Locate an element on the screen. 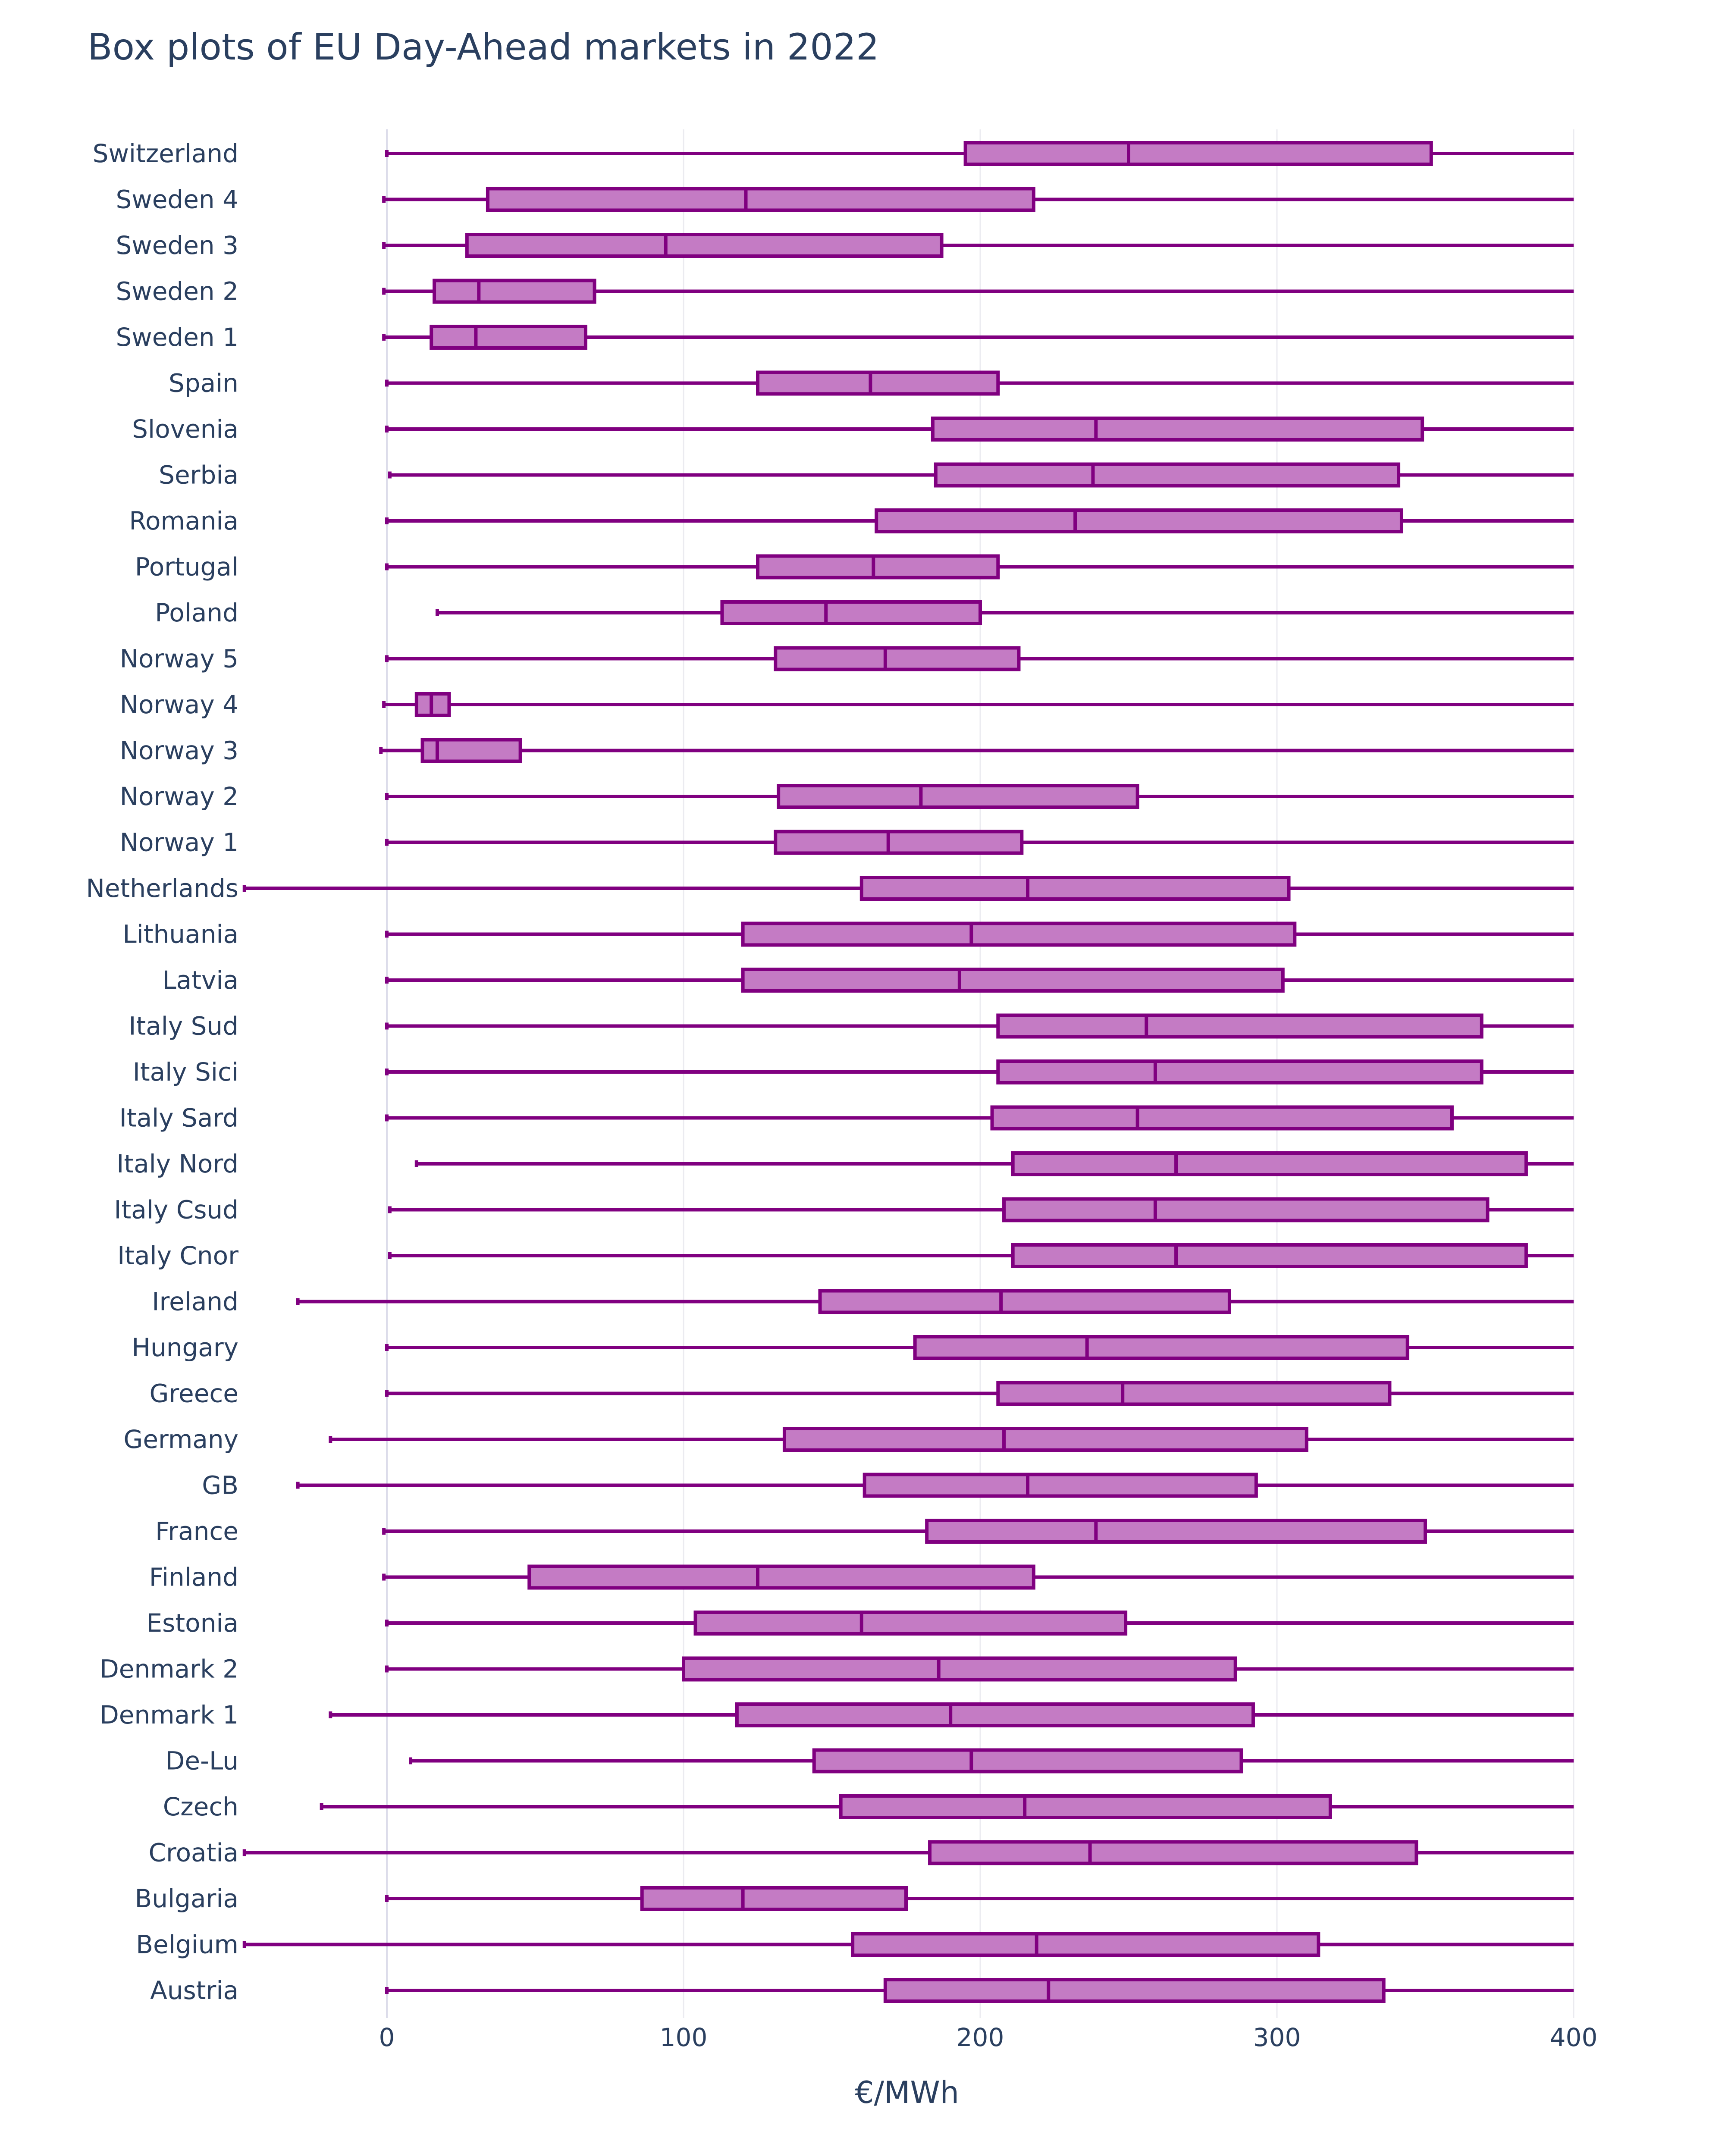 The image size is (1725, 2156). box-de-lu is located at coordinates (992, 1761).